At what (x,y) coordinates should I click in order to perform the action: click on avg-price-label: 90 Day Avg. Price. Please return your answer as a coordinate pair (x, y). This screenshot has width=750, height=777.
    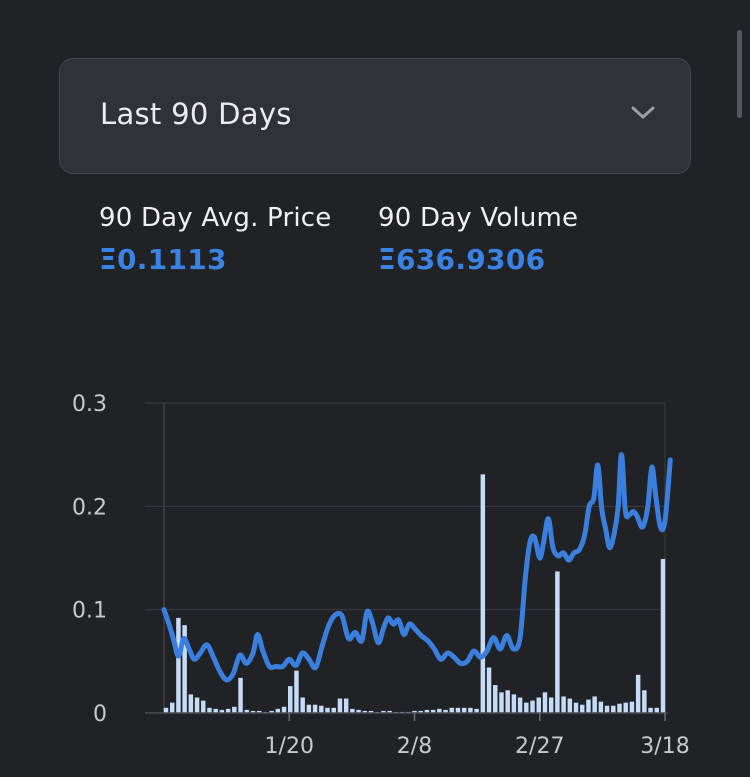
    Looking at the image, I should click on (215, 218).